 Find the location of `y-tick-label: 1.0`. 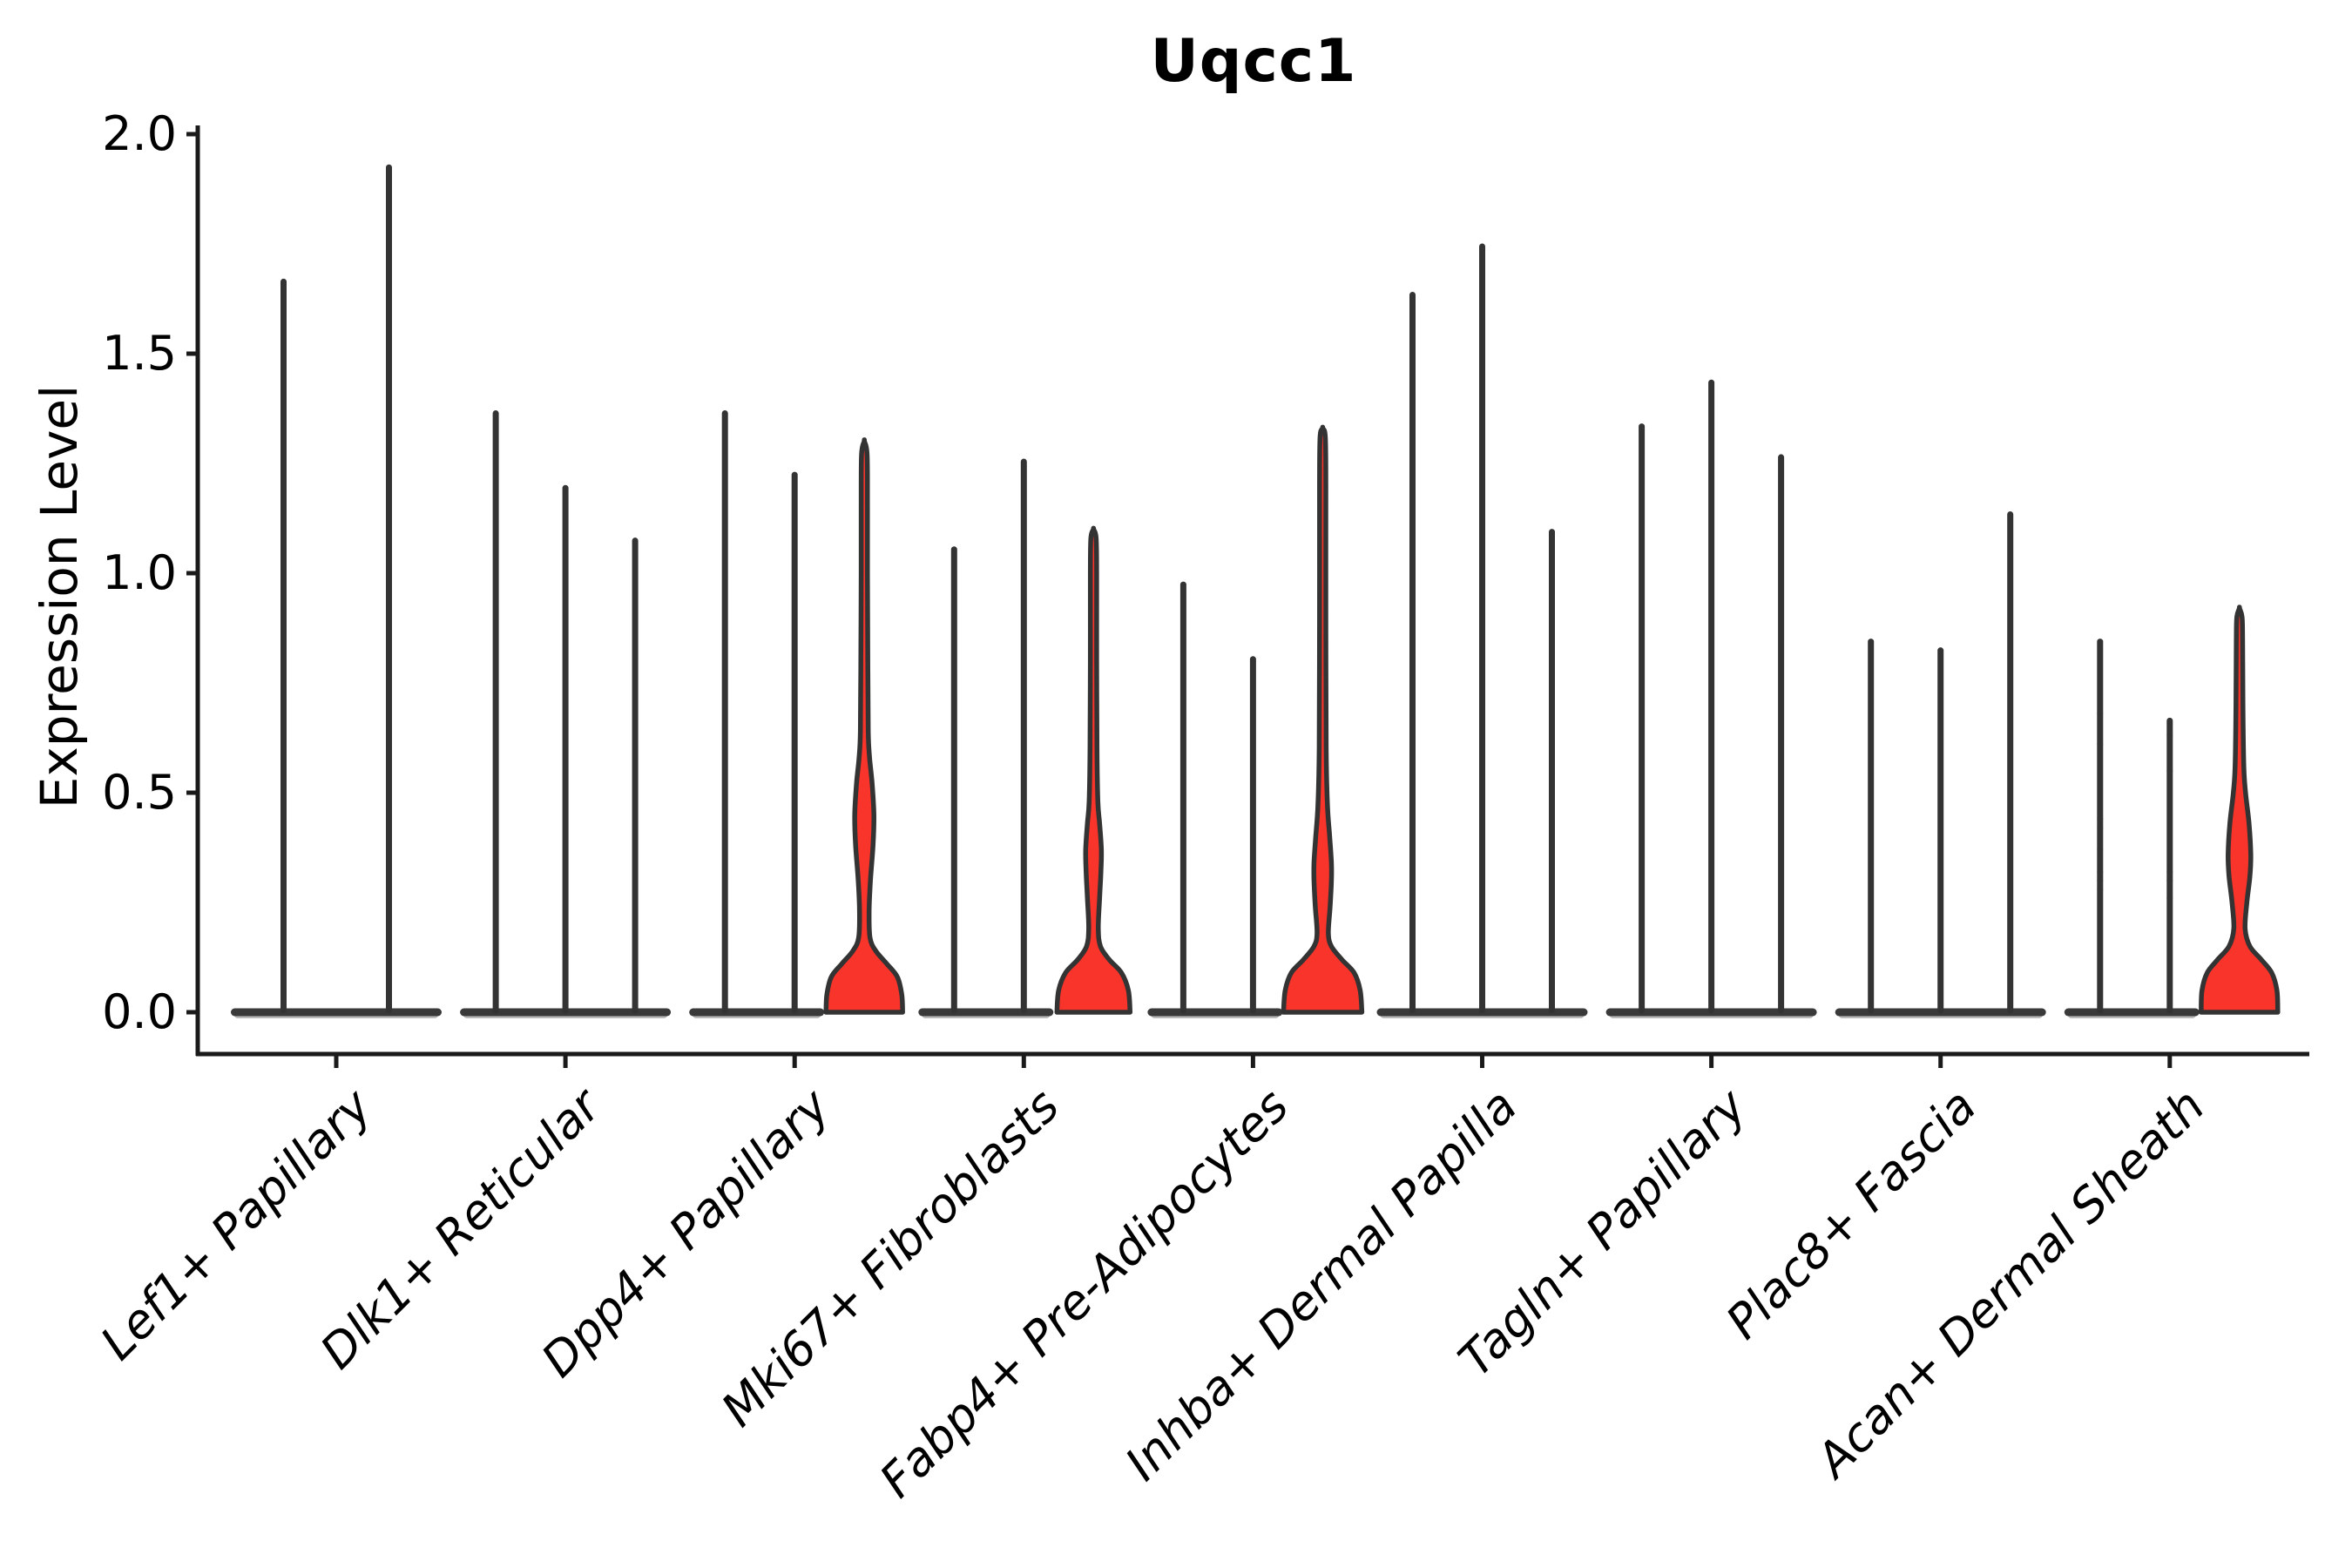

y-tick-label: 1.0 is located at coordinates (139, 572).